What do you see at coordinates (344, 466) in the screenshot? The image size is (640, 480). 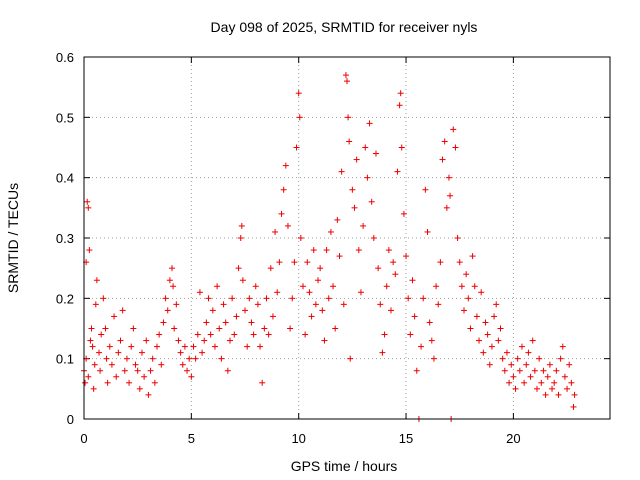 I see `x-axis-label: GPS time / hours` at bounding box center [344, 466].